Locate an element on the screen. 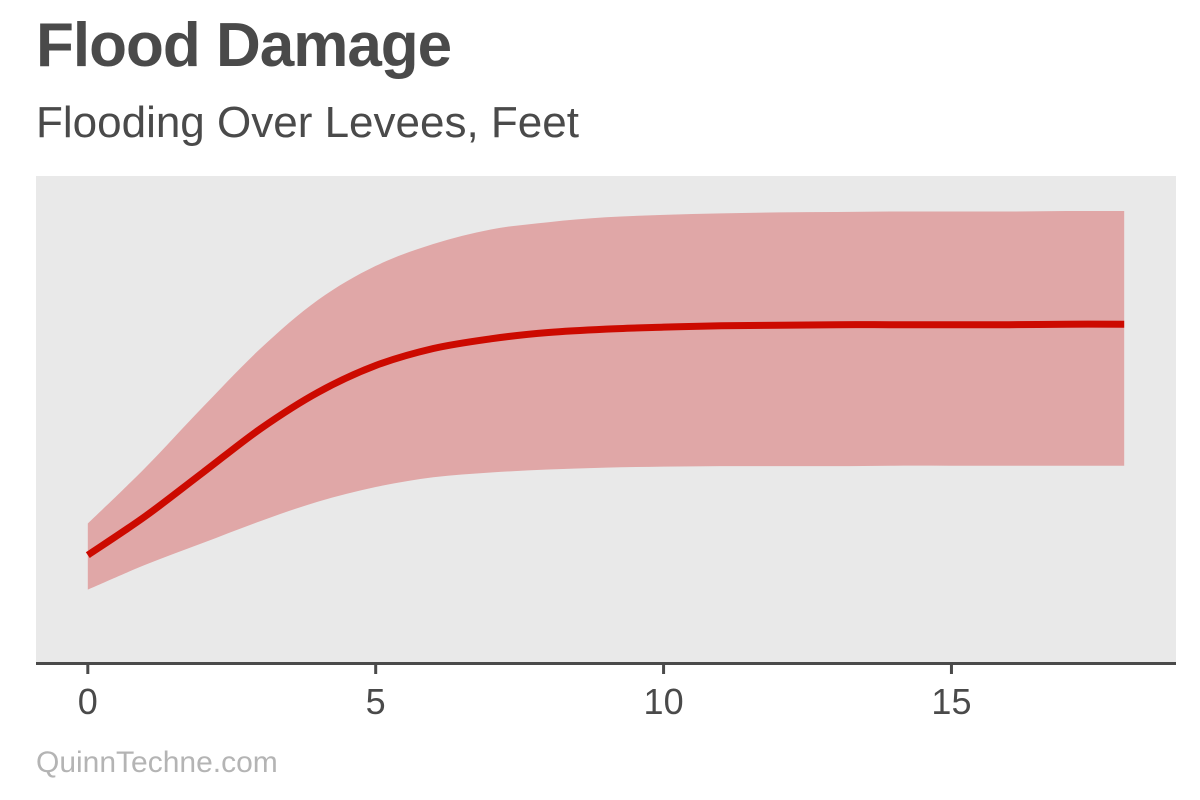 The height and width of the screenshot is (800, 1200). chart-title: Flood Damage is located at coordinates (244, 45).